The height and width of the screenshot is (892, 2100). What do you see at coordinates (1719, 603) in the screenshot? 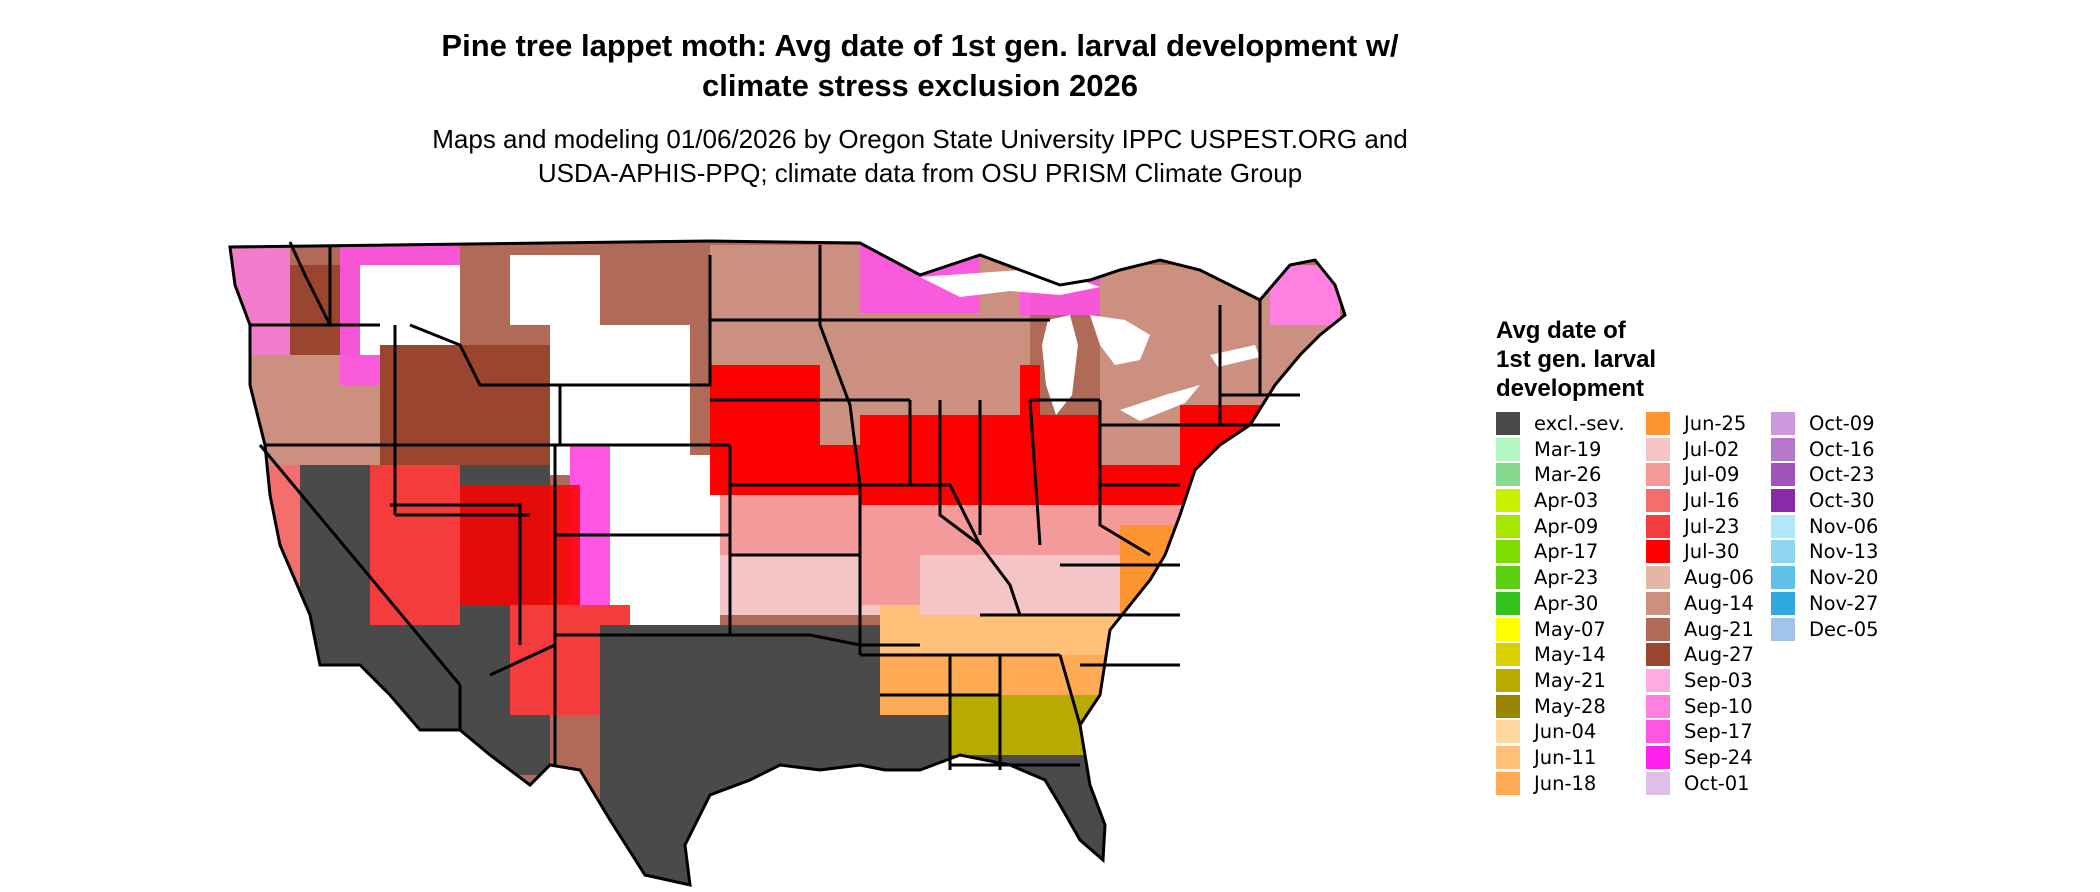
I see `legend-label: Aug-14` at bounding box center [1719, 603].